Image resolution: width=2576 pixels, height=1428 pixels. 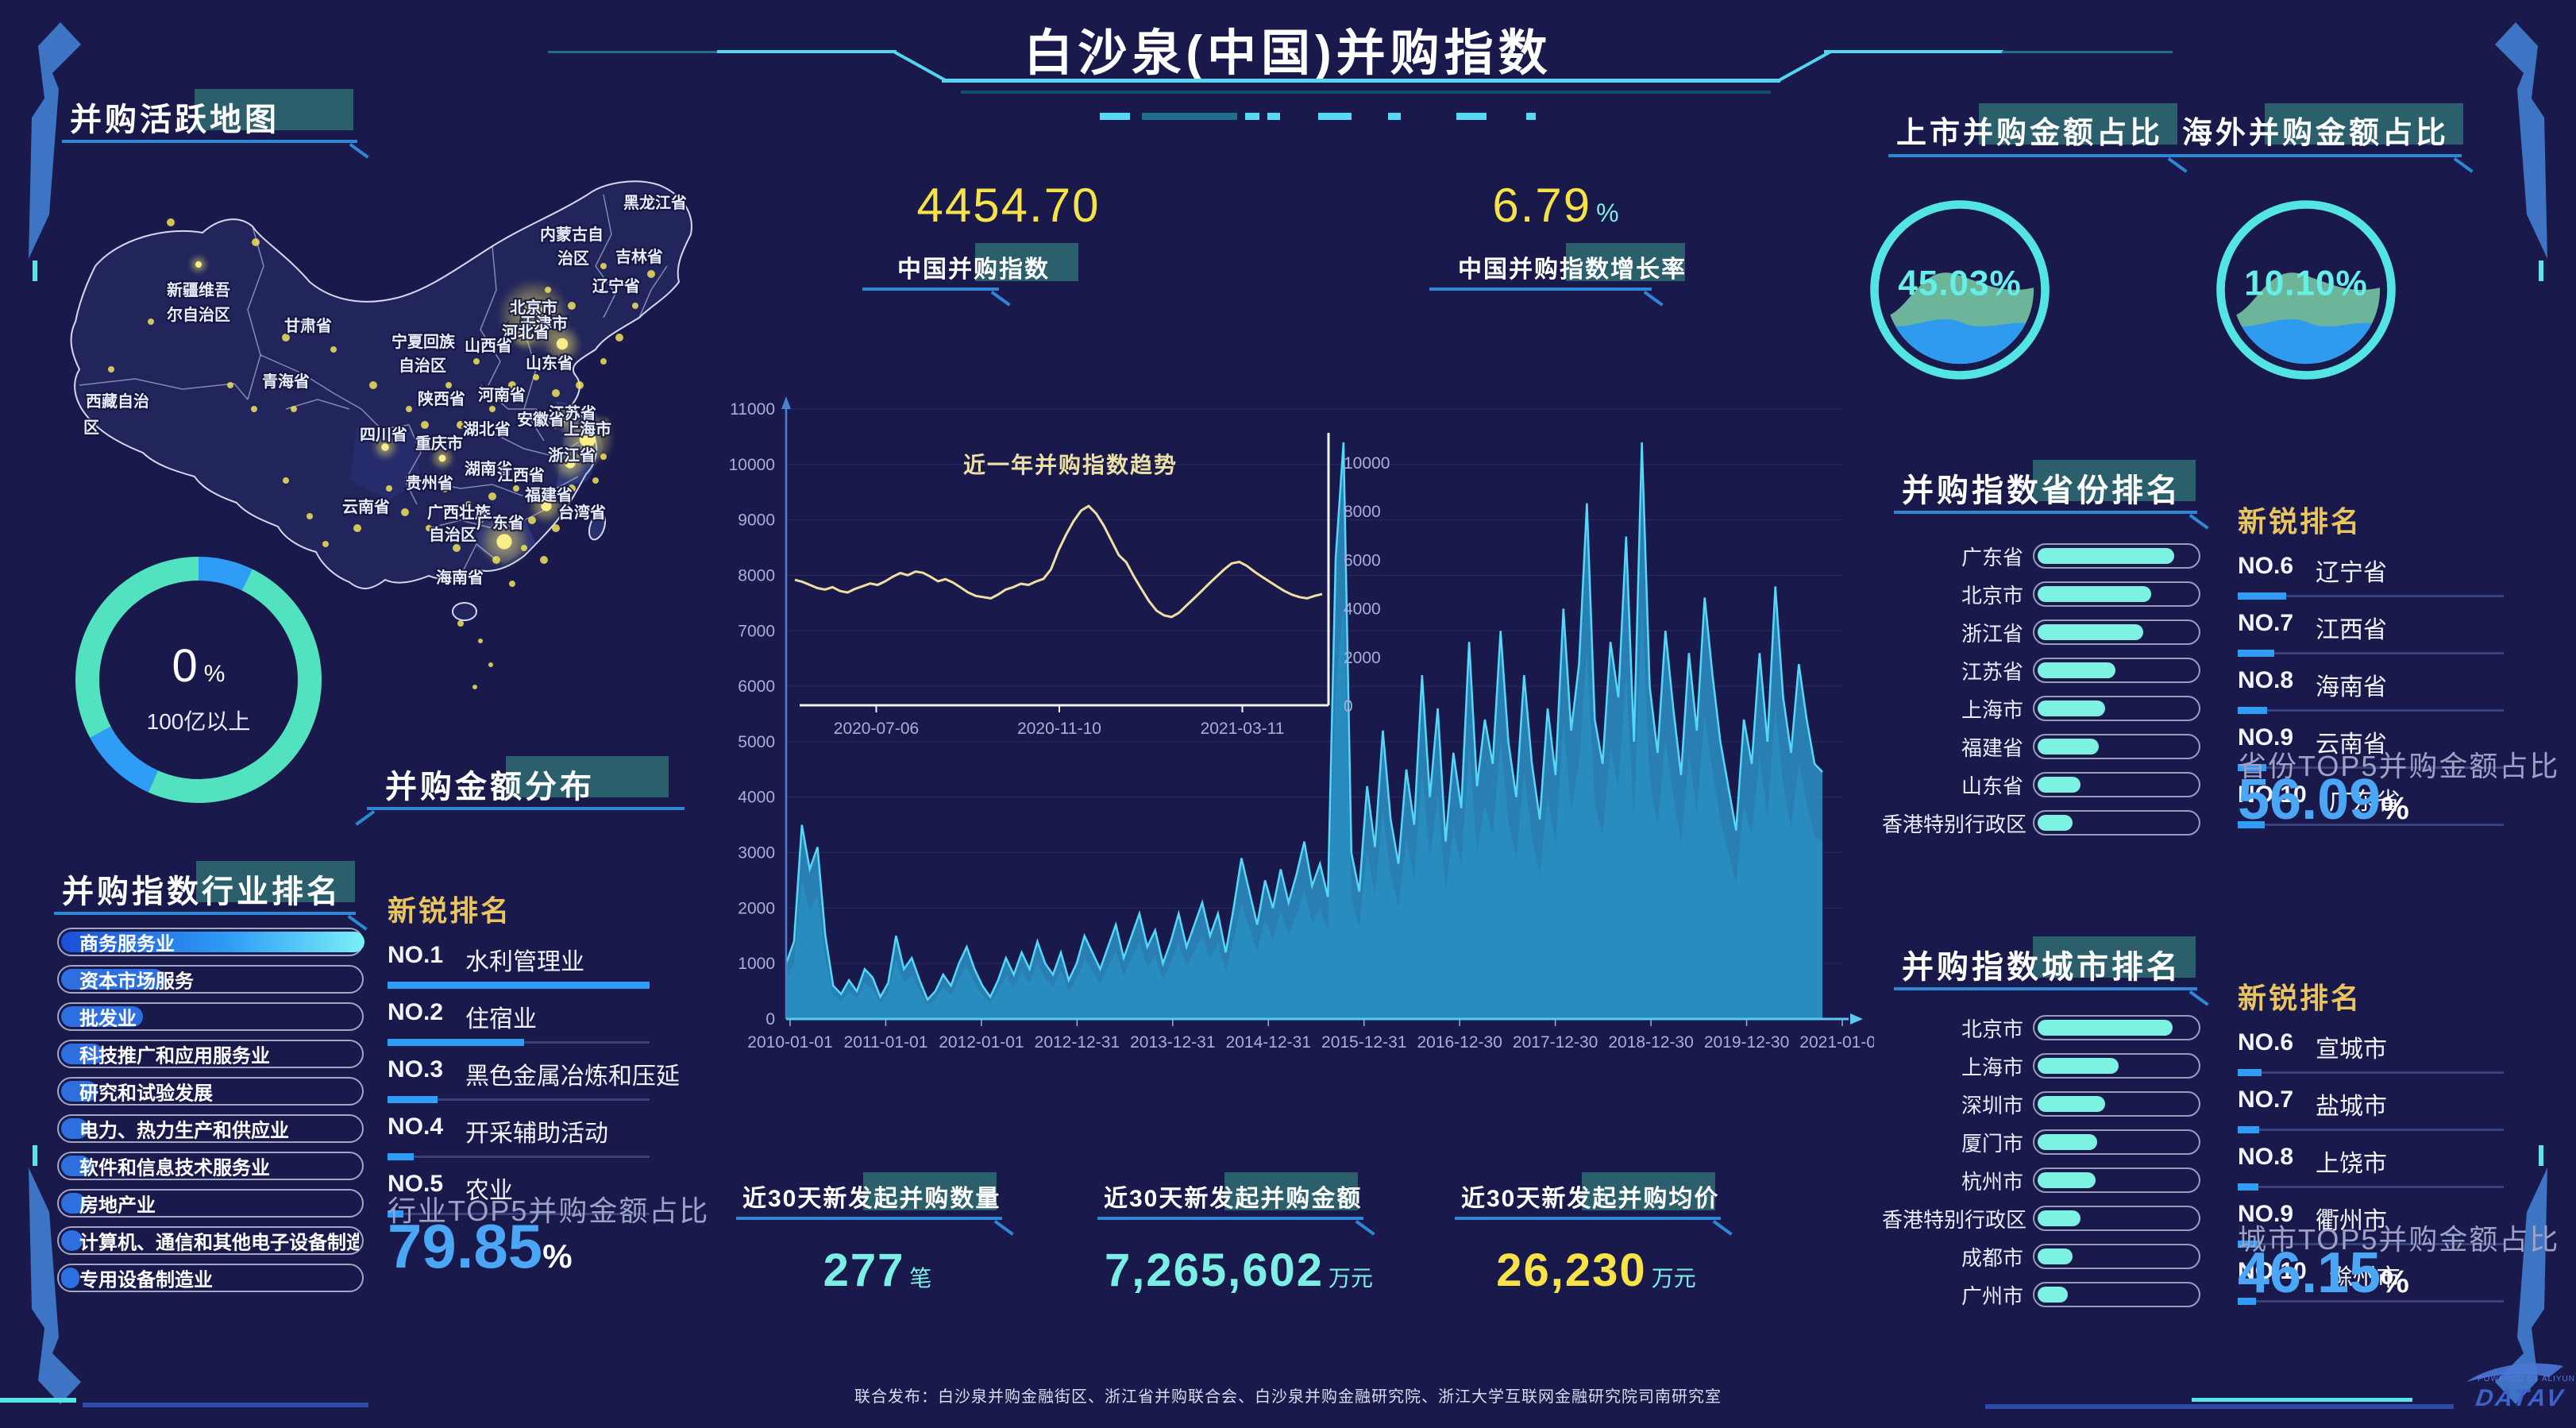 I want to click on region-rank-row: 厦门市, so click(x=2045, y=1142).